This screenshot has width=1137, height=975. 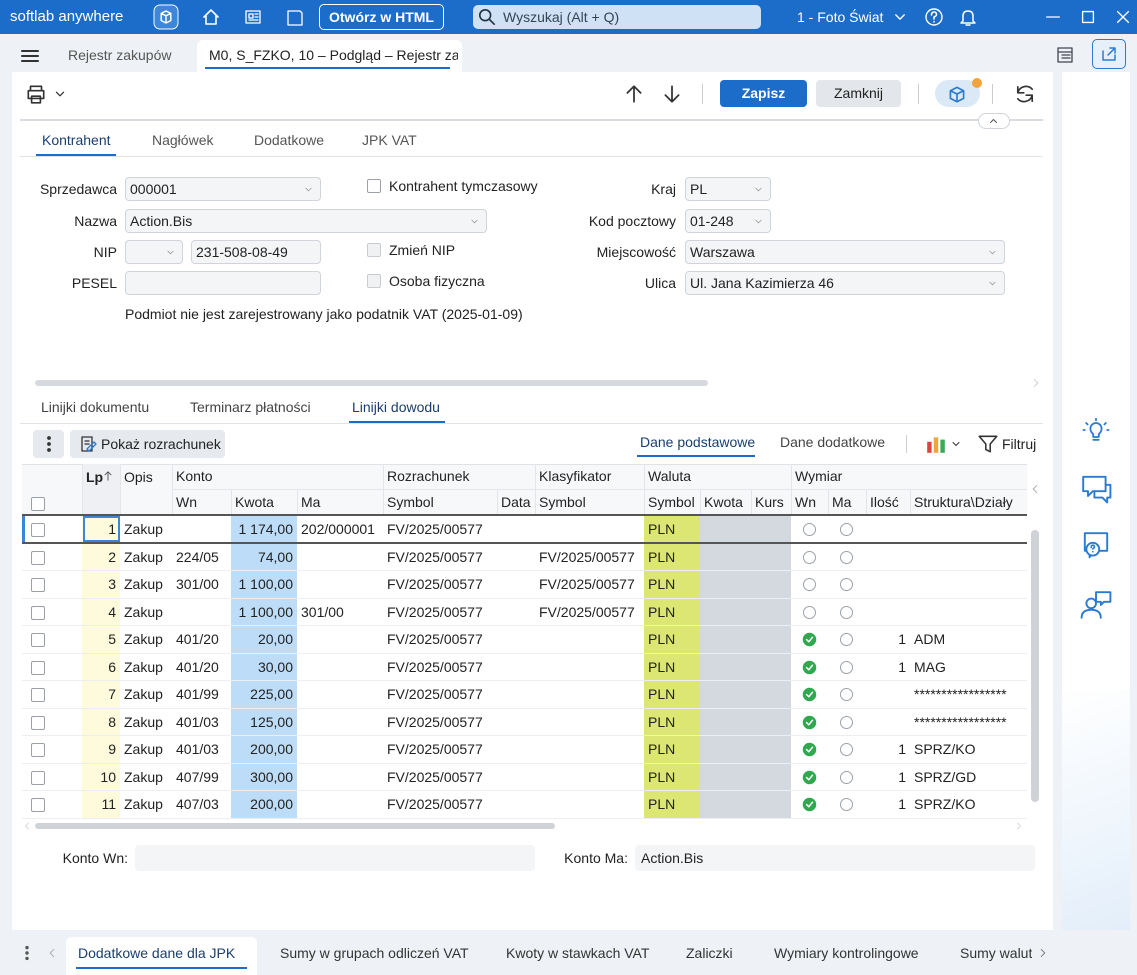 I want to click on filter-icon, so click(x=988, y=444).